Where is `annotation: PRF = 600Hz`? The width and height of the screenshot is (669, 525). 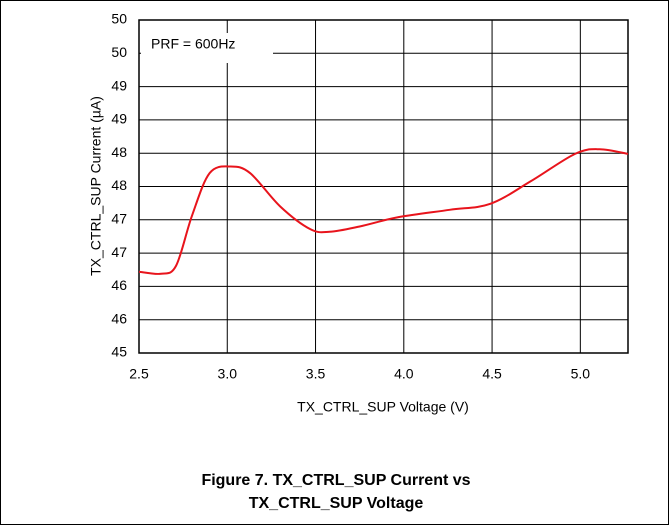
annotation: PRF = 600Hz is located at coordinates (193, 44).